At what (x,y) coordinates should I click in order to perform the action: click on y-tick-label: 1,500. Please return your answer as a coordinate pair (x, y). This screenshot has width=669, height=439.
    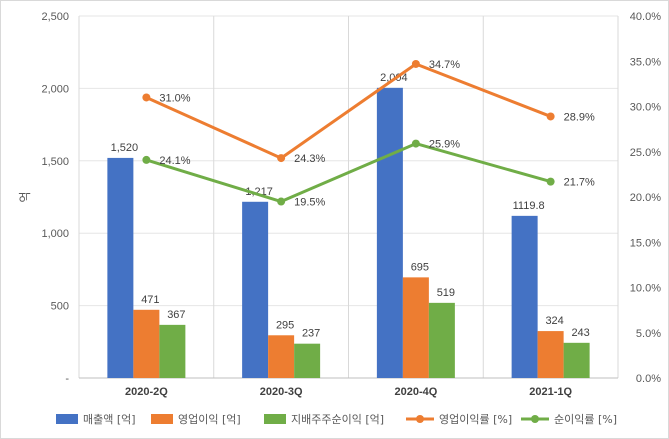
    Looking at the image, I should click on (55, 162).